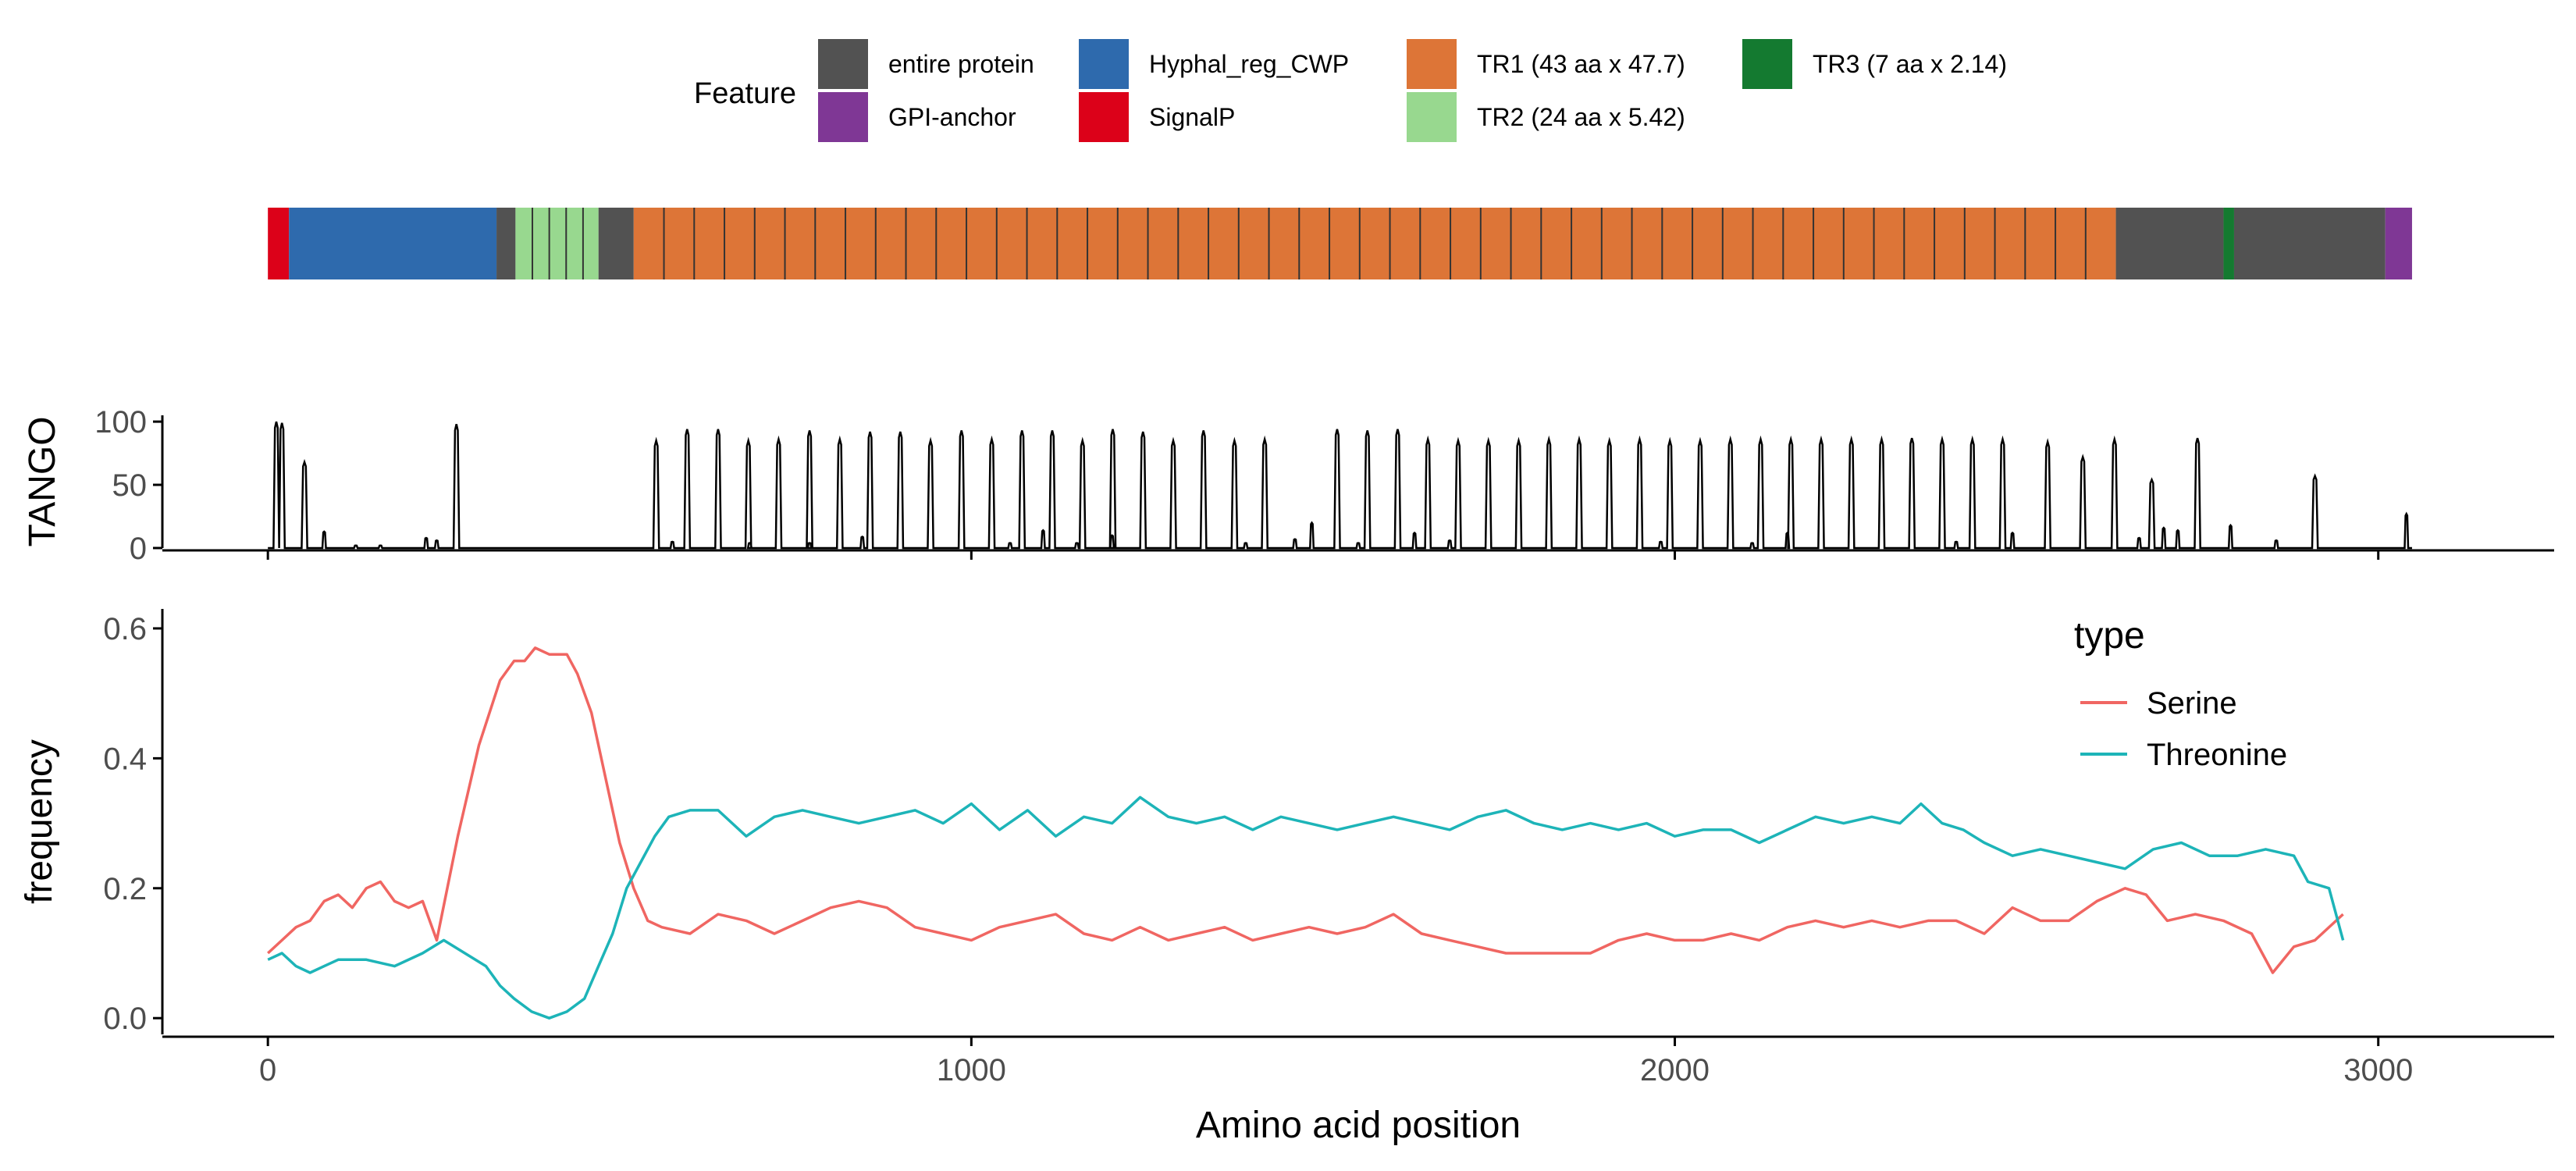 The image size is (2576, 1171). What do you see at coordinates (2192, 703) in the screenshot?
I see `type-legend-label: Serine` at bounding box center [2192, 703].